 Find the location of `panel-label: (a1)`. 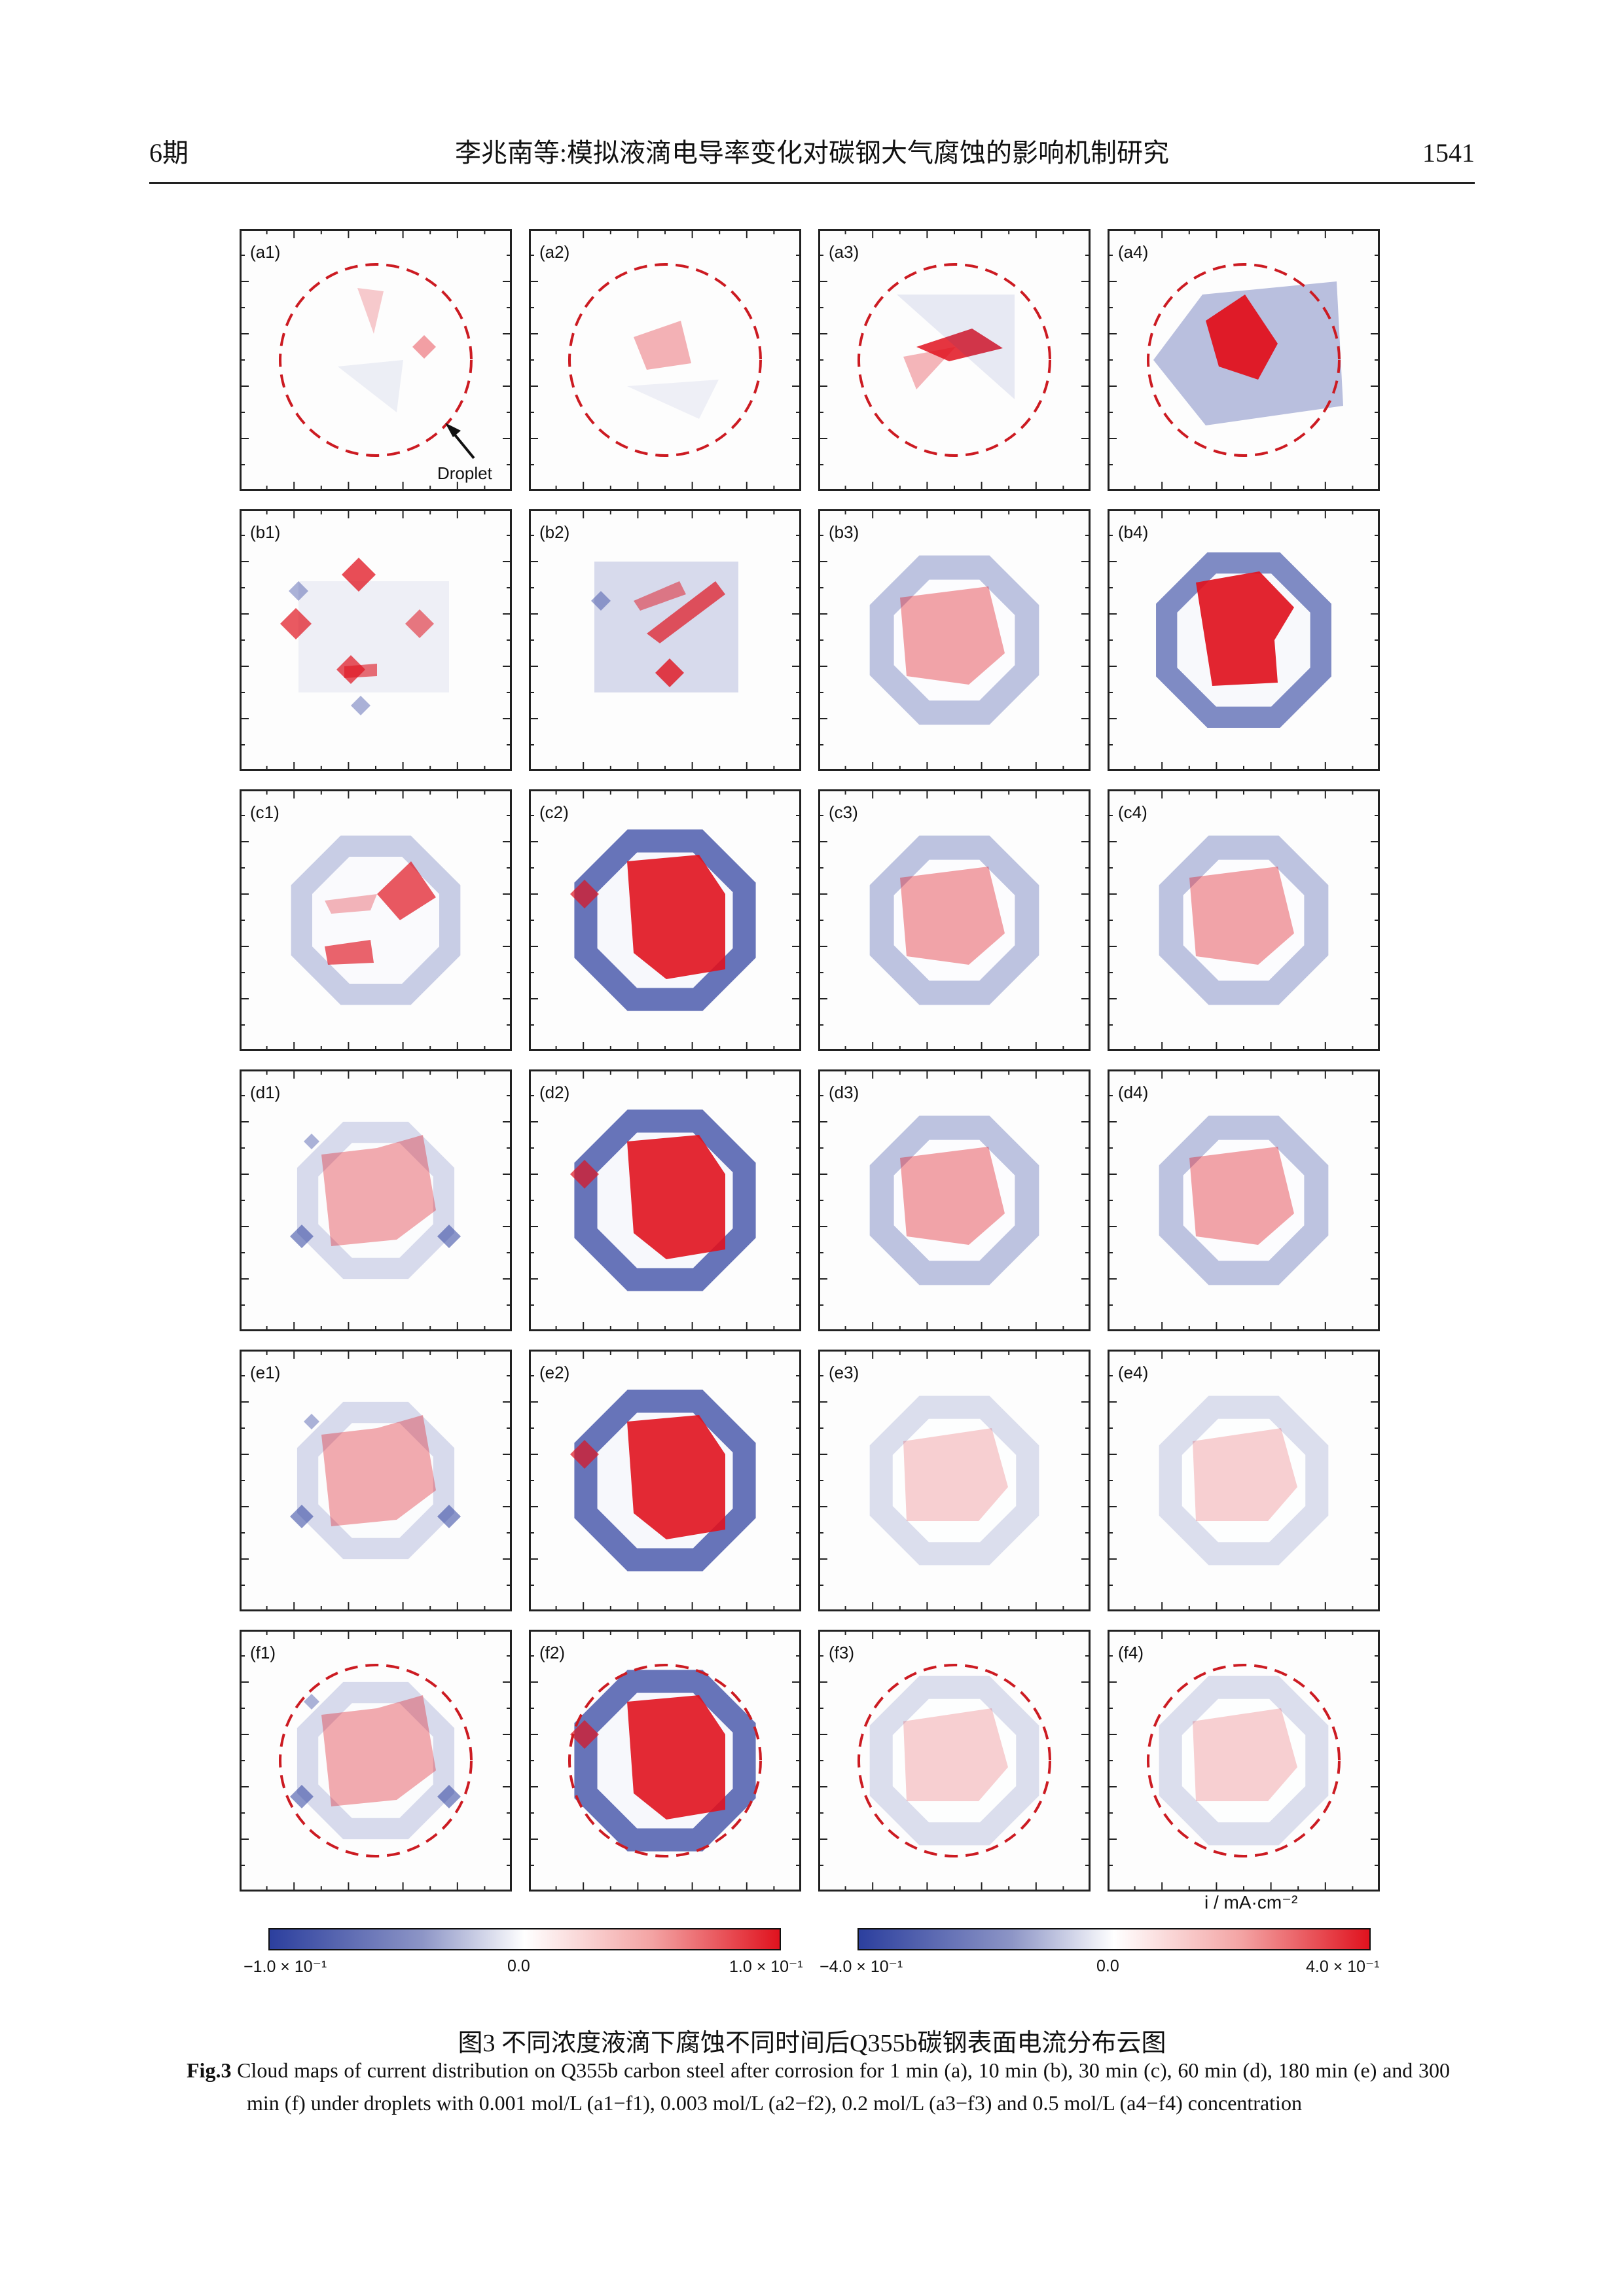

panel-label: (a1) is located at coordinates (265, 252).